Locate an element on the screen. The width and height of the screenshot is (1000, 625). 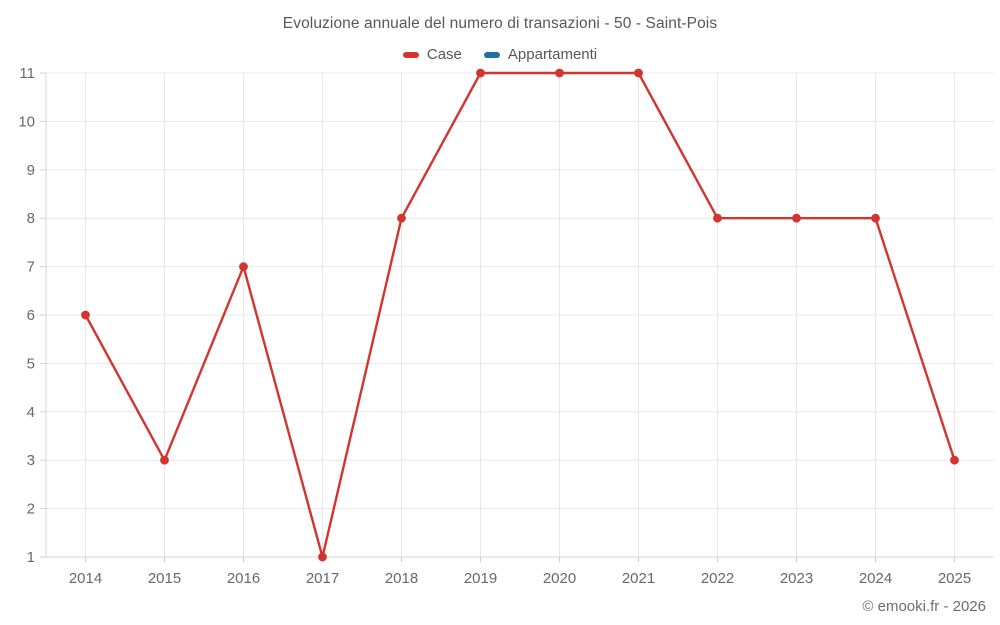
svg-text: 6 is located at coordinates (31, 315).